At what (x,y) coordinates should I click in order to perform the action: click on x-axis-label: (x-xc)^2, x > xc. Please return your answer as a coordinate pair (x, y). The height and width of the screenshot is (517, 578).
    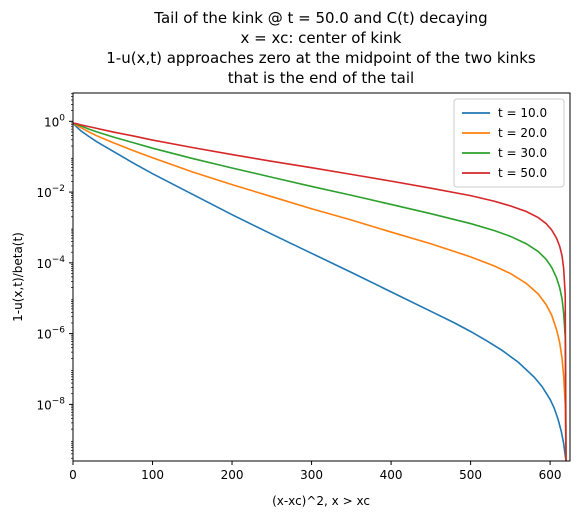
    Looking at the image, I should click on (321, 501).